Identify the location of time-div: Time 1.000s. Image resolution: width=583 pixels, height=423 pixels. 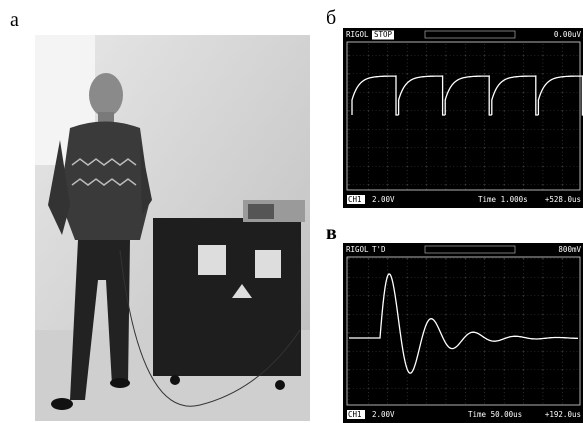
(503, 199).